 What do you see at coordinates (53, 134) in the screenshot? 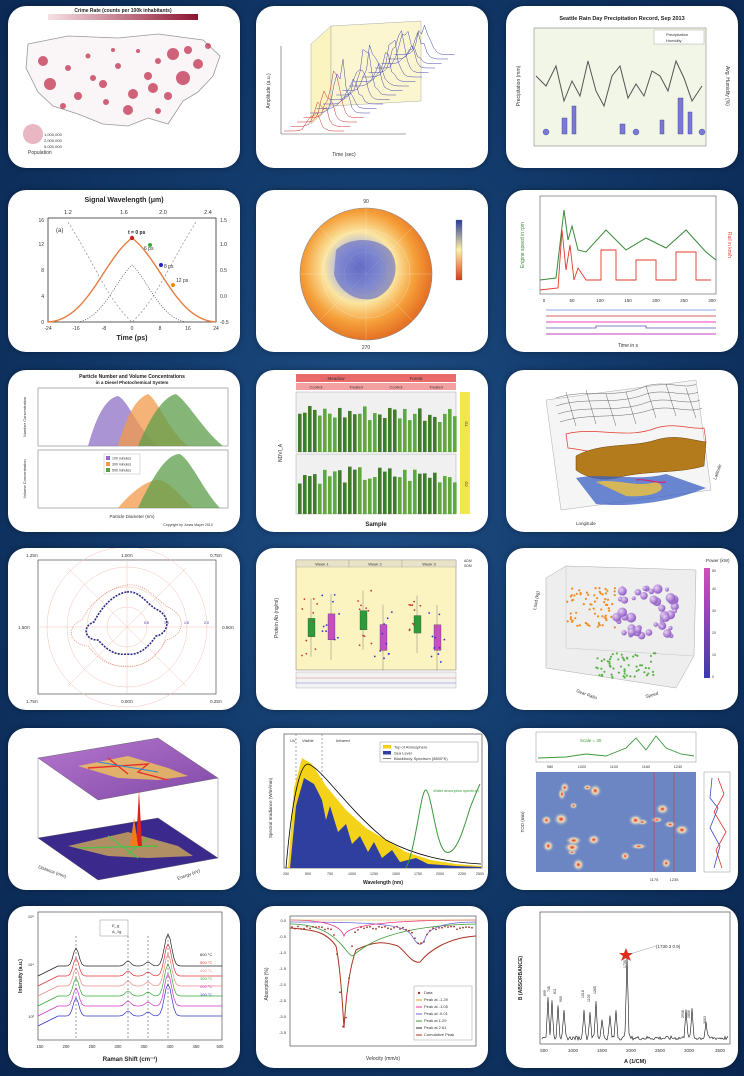
I see `svg-text: 1,000,000` at bounding box center [53, 134].